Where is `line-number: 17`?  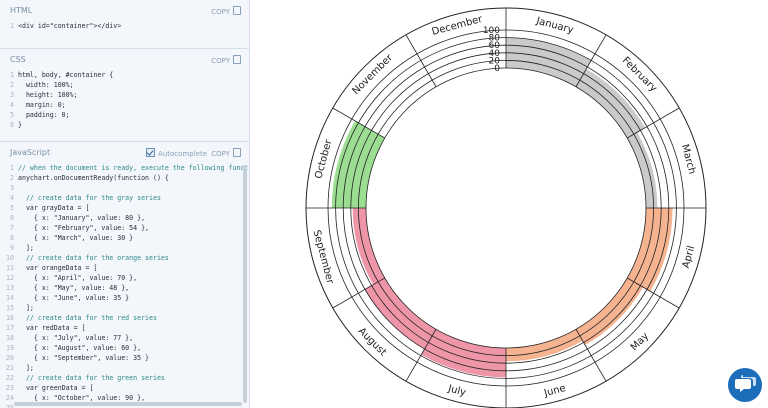
line-number: 17 is located at coordinates (10, 328).